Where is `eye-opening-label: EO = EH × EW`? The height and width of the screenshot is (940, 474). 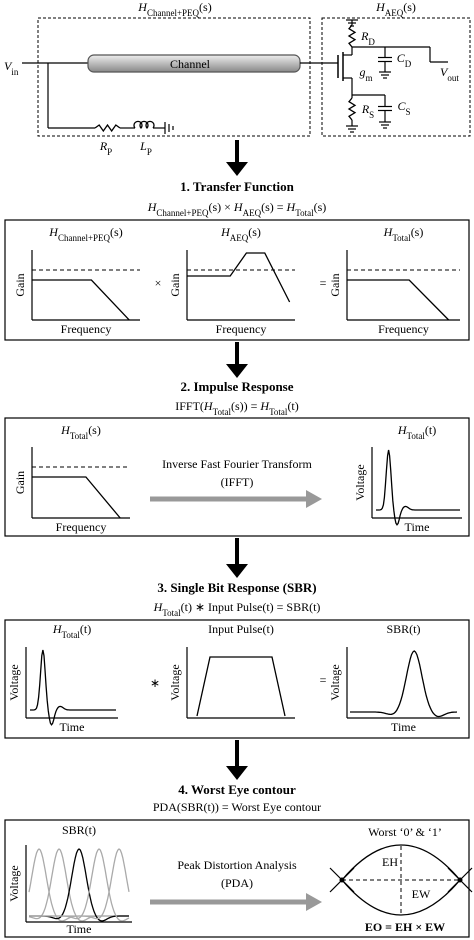 eye-opening-label: EO = EH × EW is located at coordinates (405, 927).